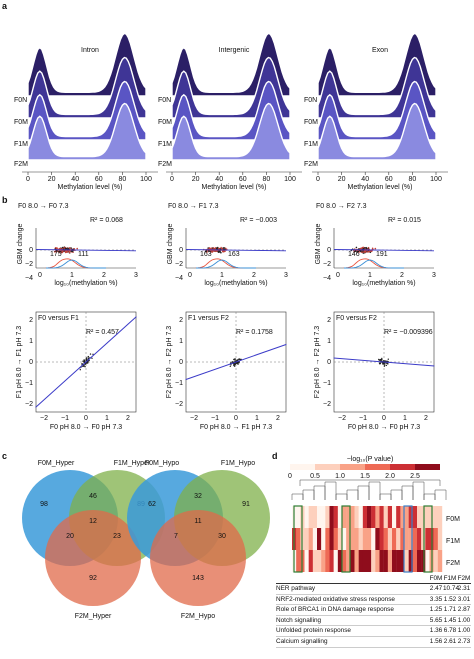  What do you see at coordinates (117, 536) in the screenshot?
I see `venn-count-bc: 23` at bounding box center [117, 536].